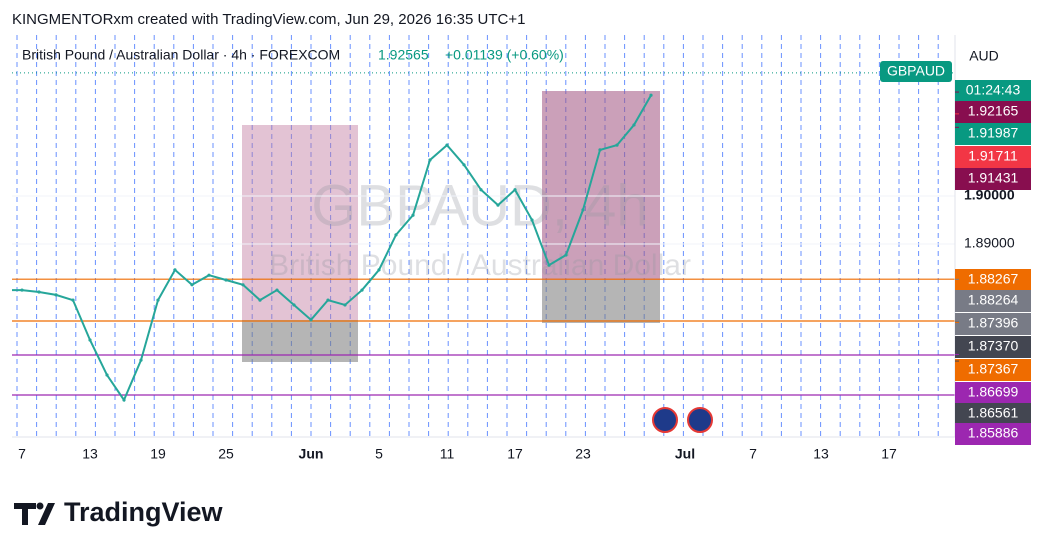 The width and height of the screenshot is (1051, 552). What do you see at coordinates (480, 265) in the screenshot?
I see `watermark-description: British Pound / Australian Dollar` at bounding box center [480, 265].